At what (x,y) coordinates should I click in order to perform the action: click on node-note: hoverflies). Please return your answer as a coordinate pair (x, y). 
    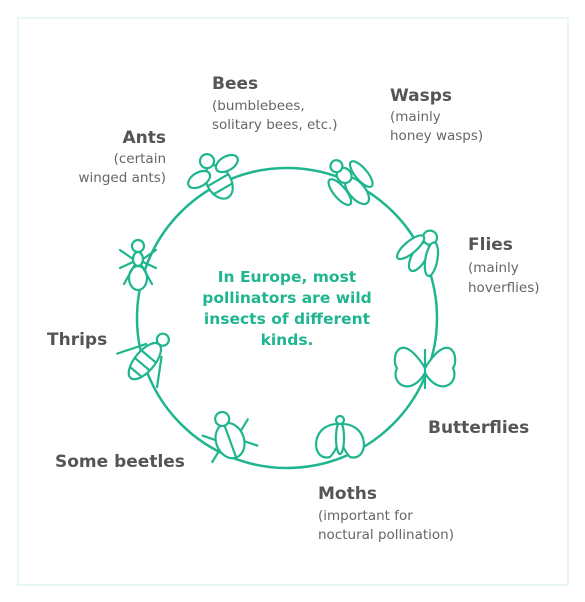
    Looking at the image, I should click on (504, 288).